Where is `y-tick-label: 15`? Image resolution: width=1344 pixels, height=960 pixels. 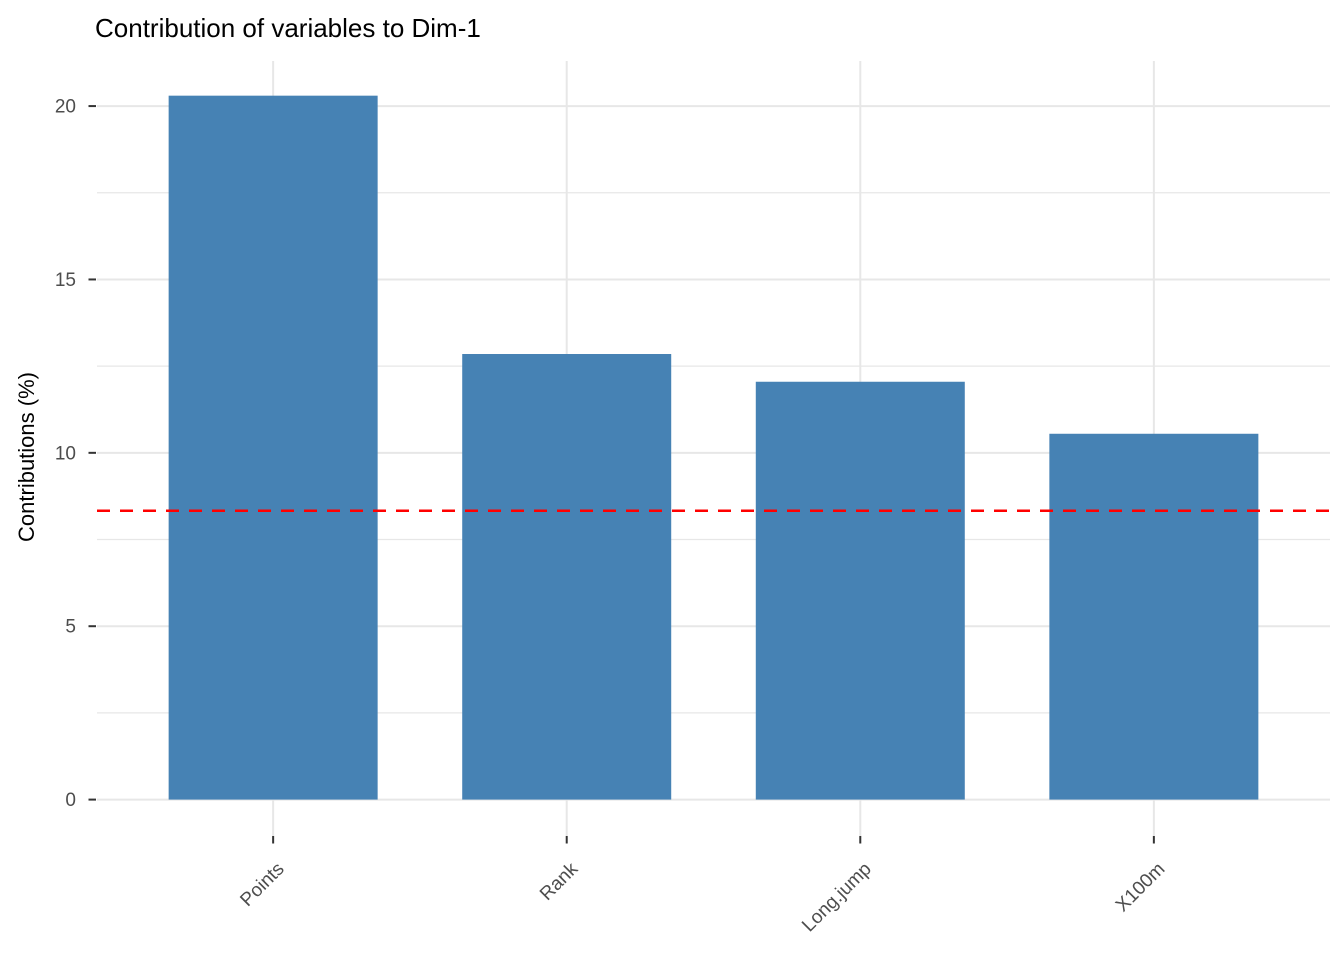
y-tick-label: 15 is located at coordinates (65, 280).